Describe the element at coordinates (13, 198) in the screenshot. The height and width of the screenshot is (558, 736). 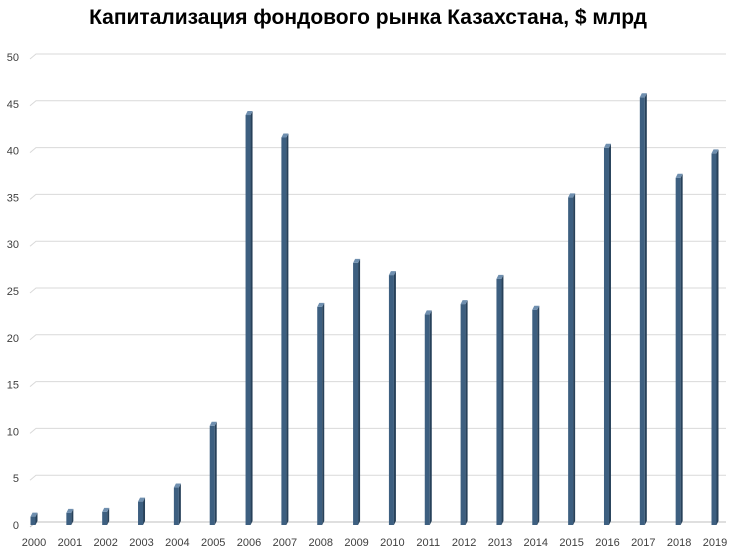
I see `y-tick-label: 35` at that location.